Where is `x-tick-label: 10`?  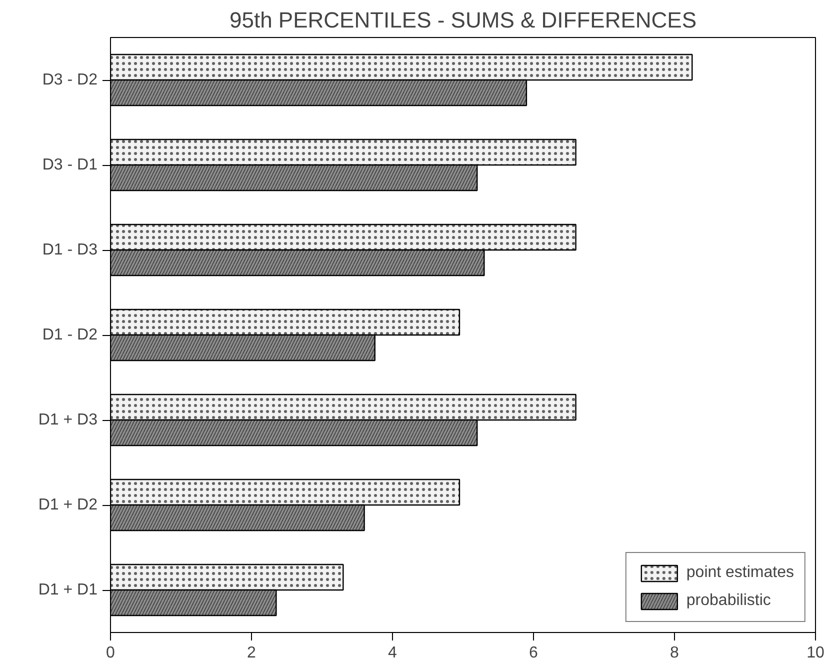
x-tick-label: 10 is located at coordinates (815, 653).